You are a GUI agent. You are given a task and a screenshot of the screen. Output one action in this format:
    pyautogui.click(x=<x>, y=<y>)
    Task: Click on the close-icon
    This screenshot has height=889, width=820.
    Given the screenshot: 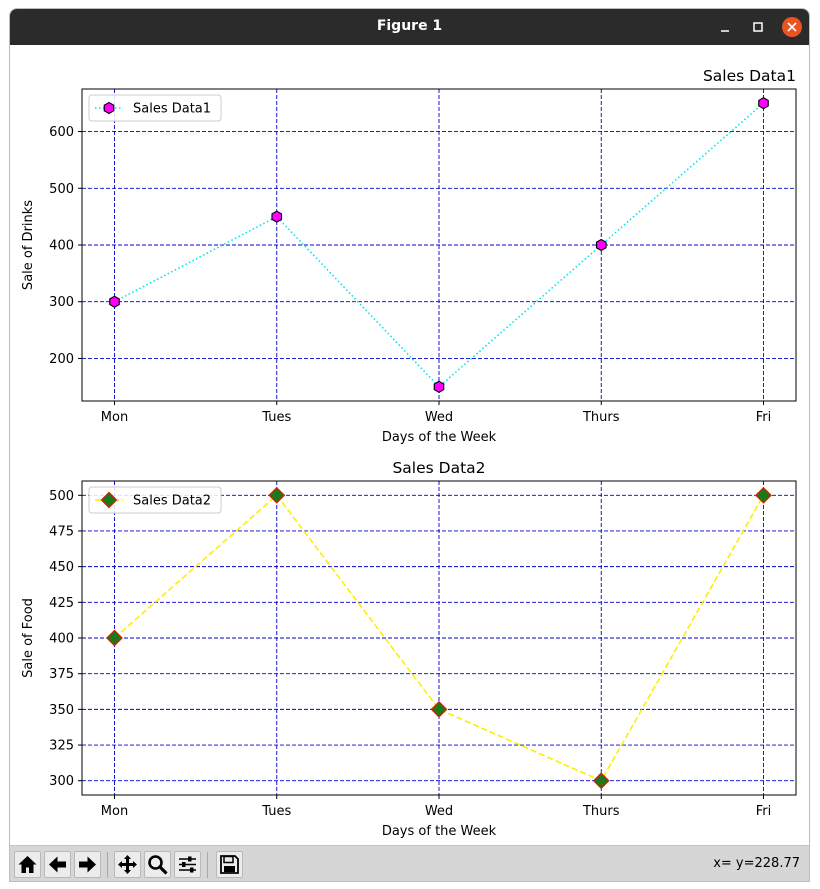 What is the action you would take?
    pyautogui.click(x=792, y=27)
    